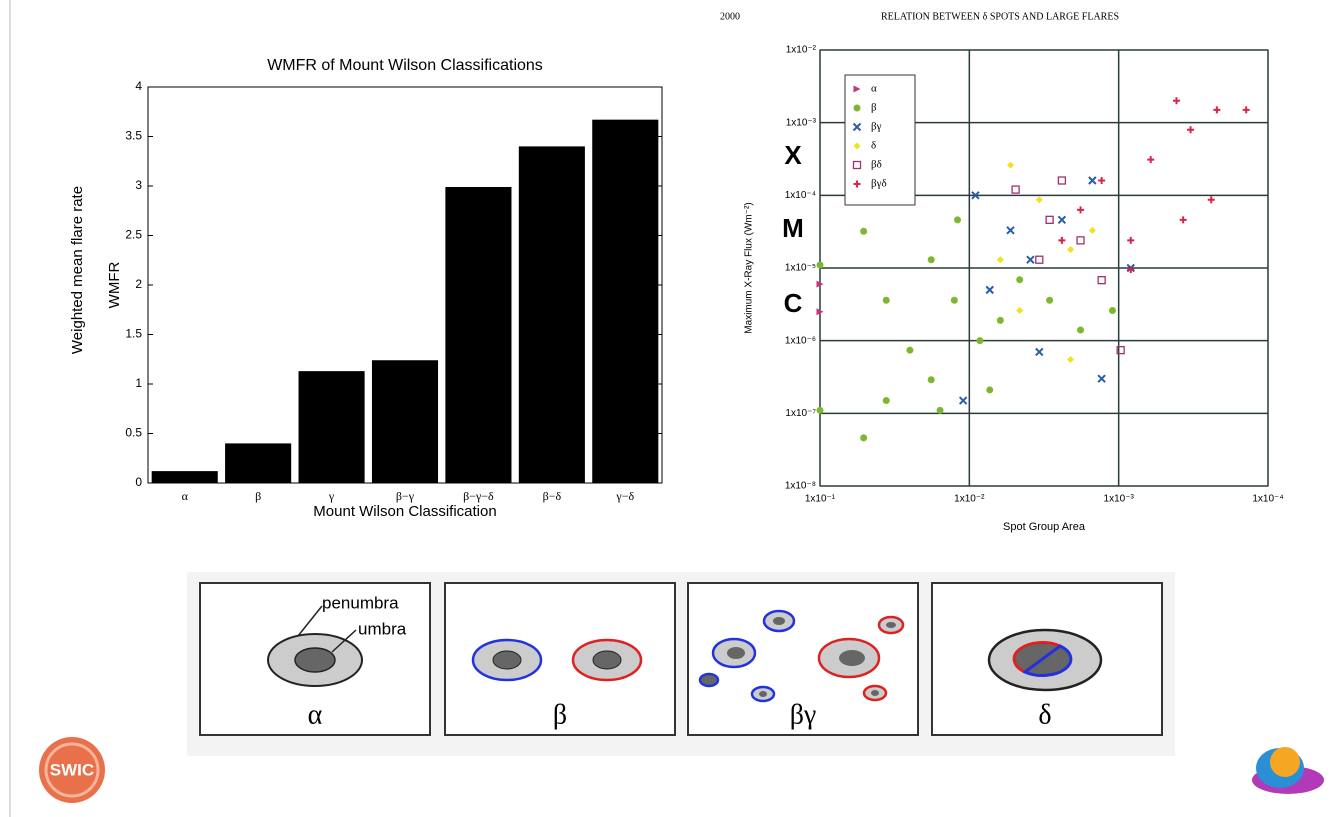 The height and width of the screenshot is (817, 1336). What do you see at coordinates (478, 496) in the screenshot?
I see `x-tick-label: β−γ−δ` at bounding box center [478, 496].